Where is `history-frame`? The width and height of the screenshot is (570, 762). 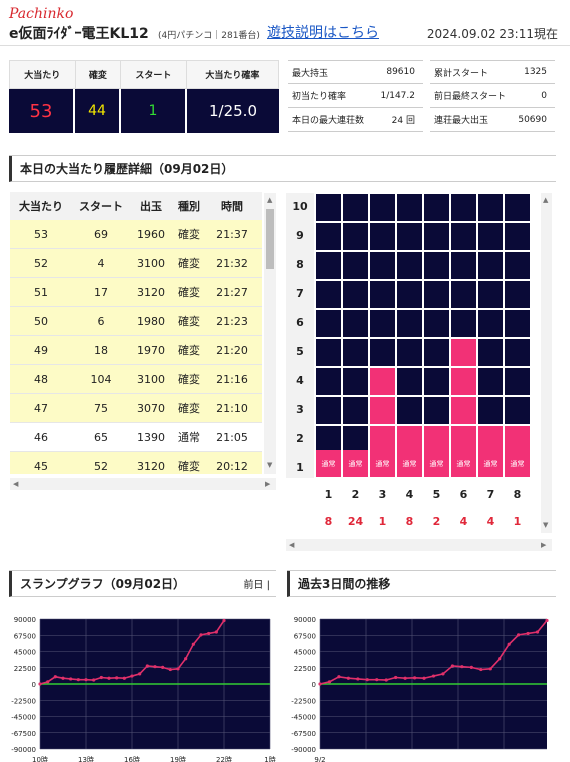
history-frame is located at coordinates (282, 155).